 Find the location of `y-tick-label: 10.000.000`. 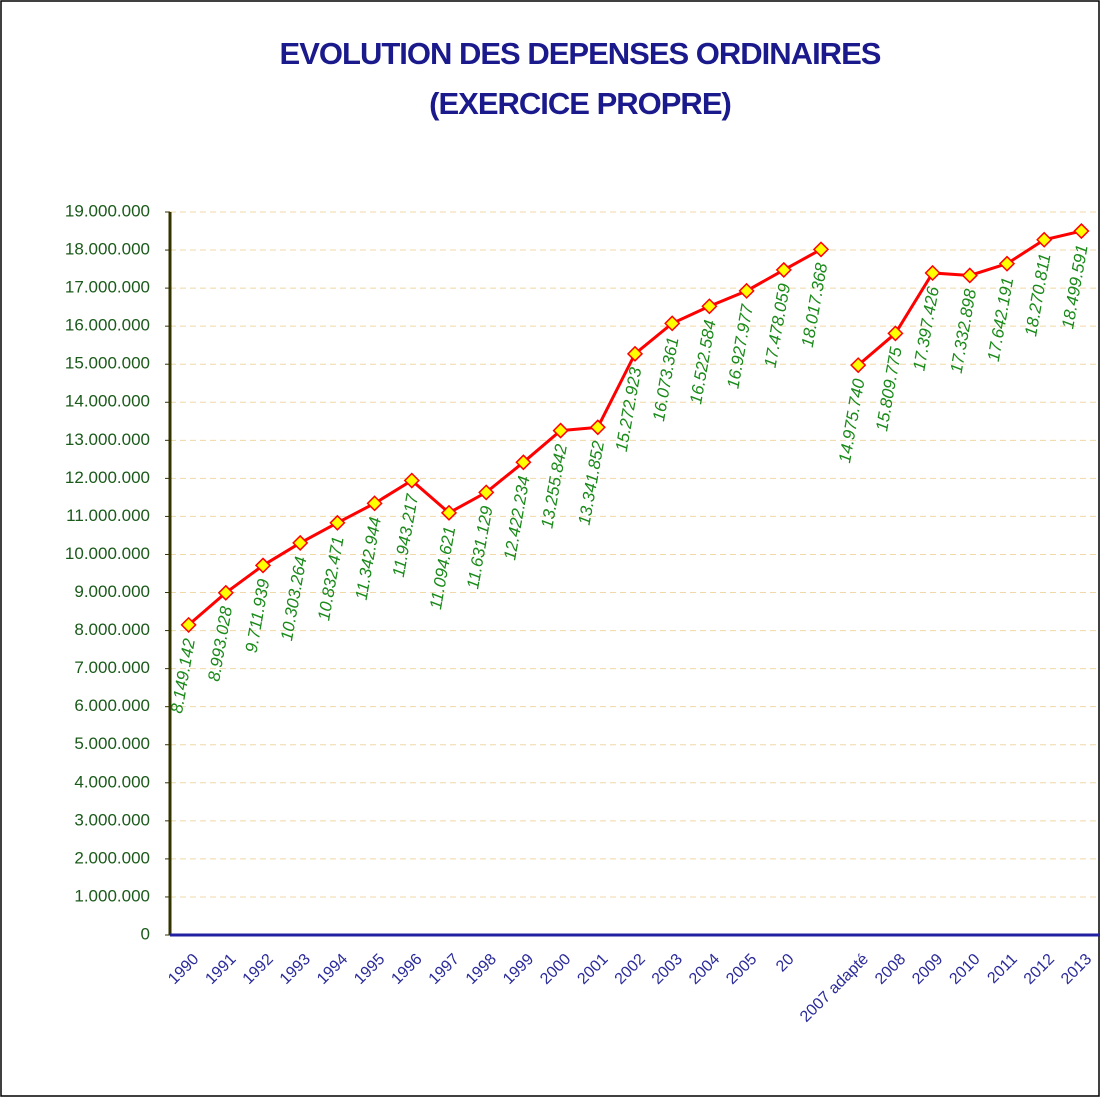

y-tick-label: 10.000.000 is located at coordinates (107, 553).